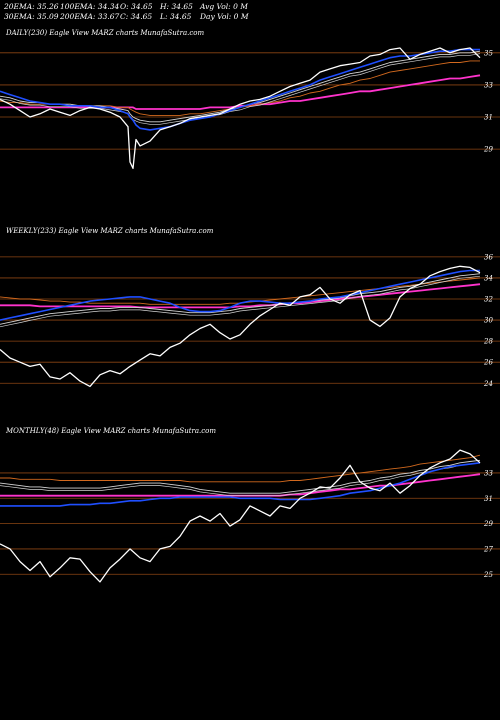 The image size is (500, 720). I want to click on ema20-value: 20EMA: 35.26, so click(31, 6).